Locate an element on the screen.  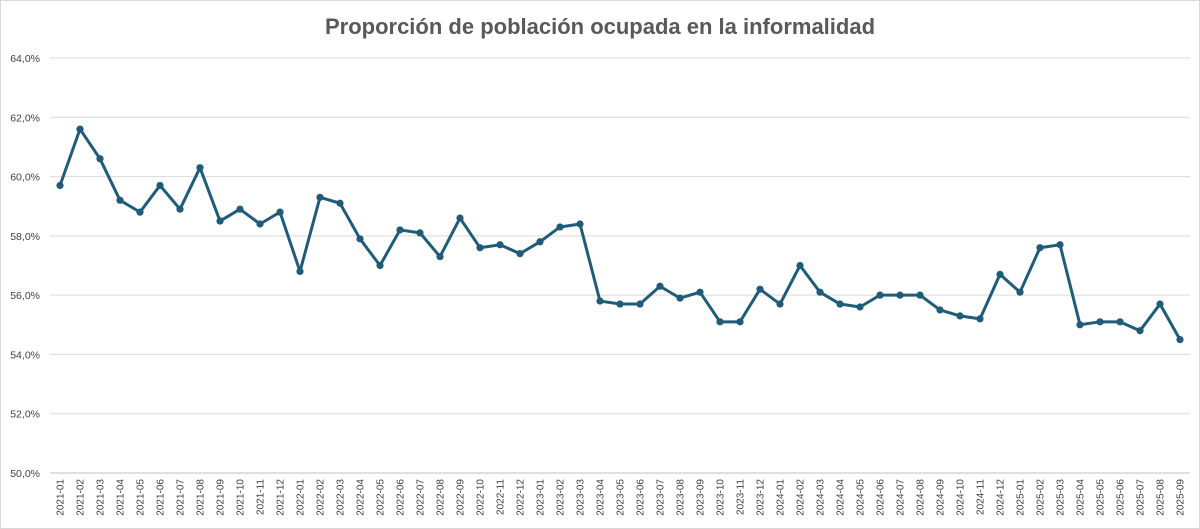
x-tick-label: 2025-06 is located at coordinates (1121, 497).